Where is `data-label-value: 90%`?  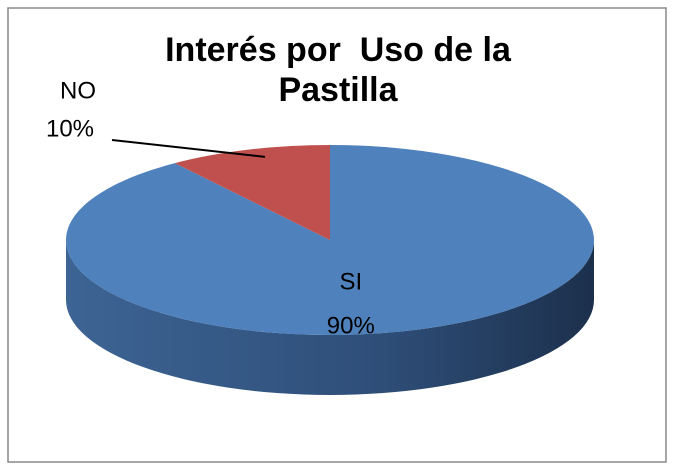 data-label-value: 90% is located at coordinates (351, 326).